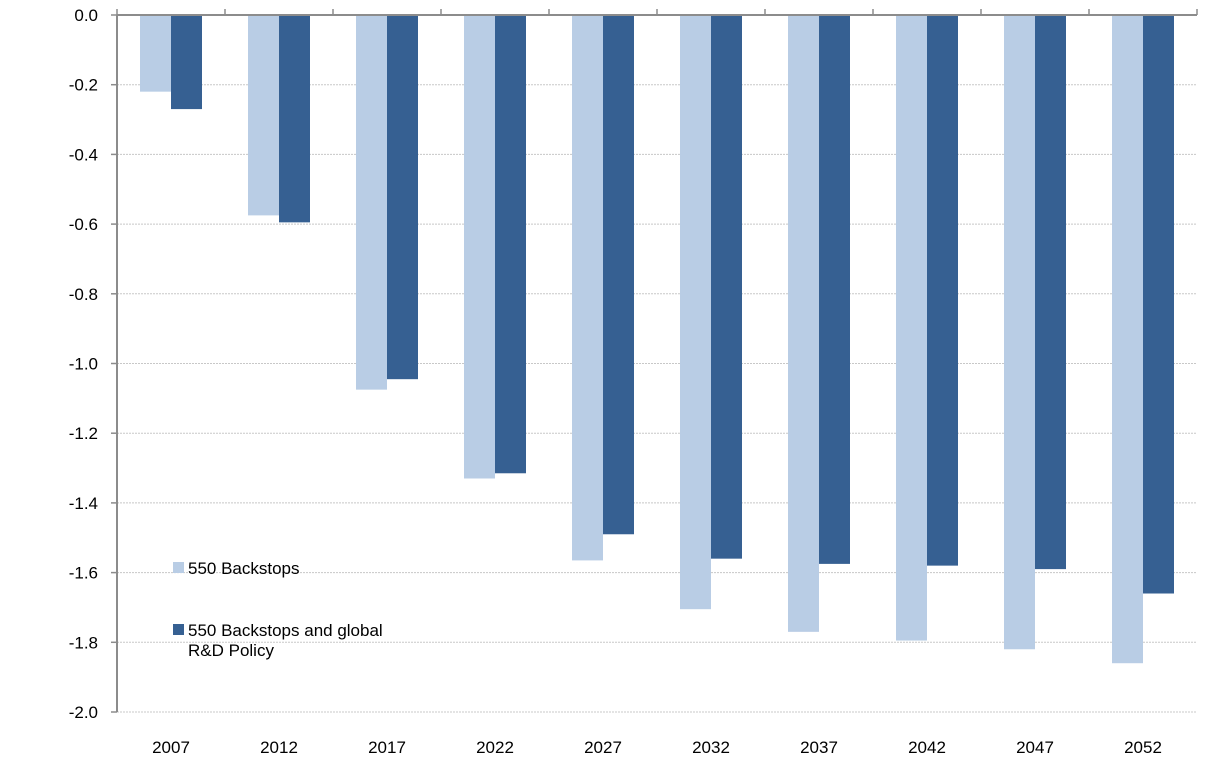 The height and width of the screenshot is (760, 1206). What do you see at coordinates (263, 115) in the screenshot?
I see `bar-backstops-2012` at bounding box center [263, 115].